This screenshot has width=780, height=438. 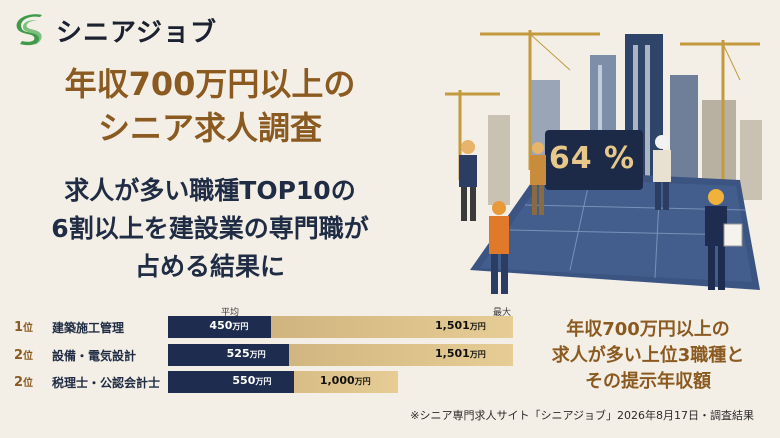 What do you see at coordinates (502, 313) in the screenshot?
I see `column-header-max: 最大` at bounding box center [502, 313].